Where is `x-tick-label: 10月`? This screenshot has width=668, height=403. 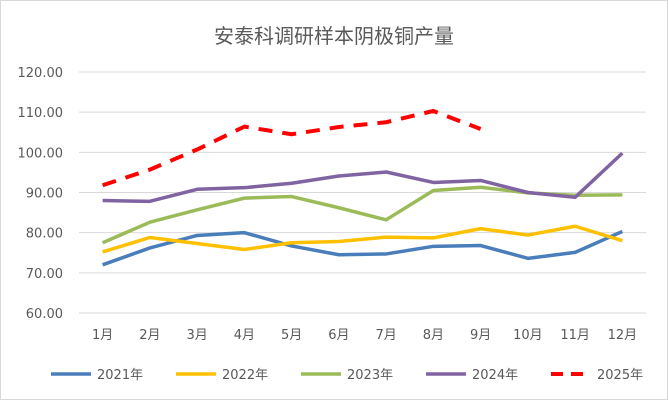
x-tick-label: 10月 is located at coordinates (528, 335).